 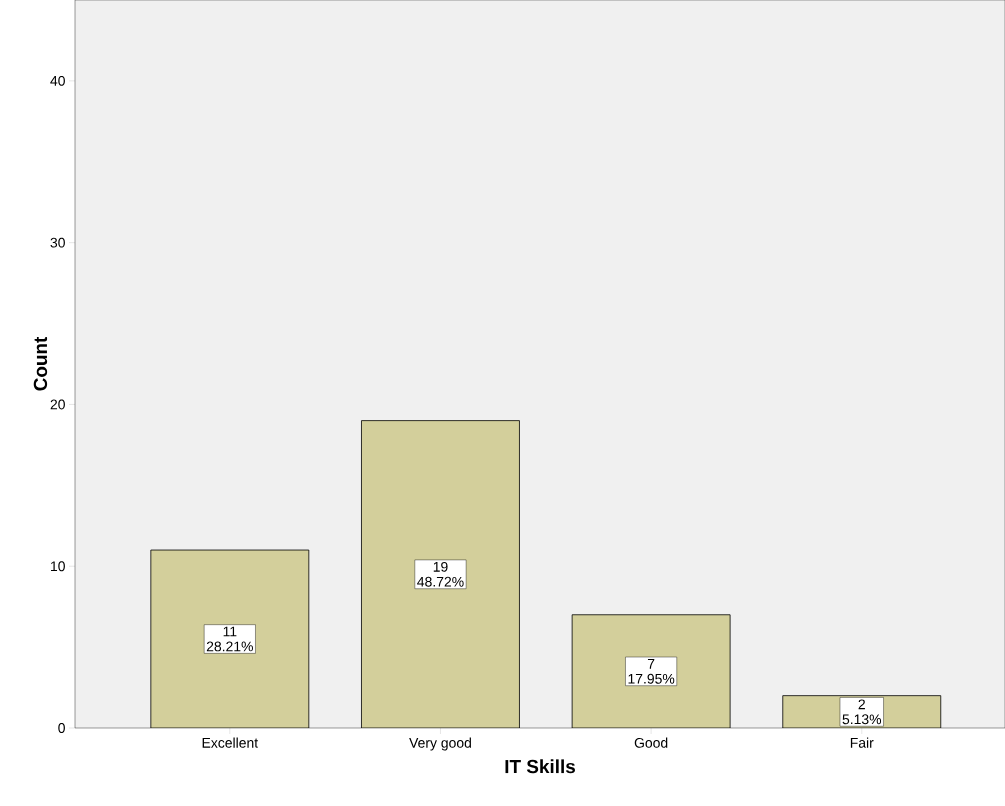 What do you see at coordinates (40, 363) in the screenshot?
I see `y-axis-title: Count` at bounding box center [40, 363].